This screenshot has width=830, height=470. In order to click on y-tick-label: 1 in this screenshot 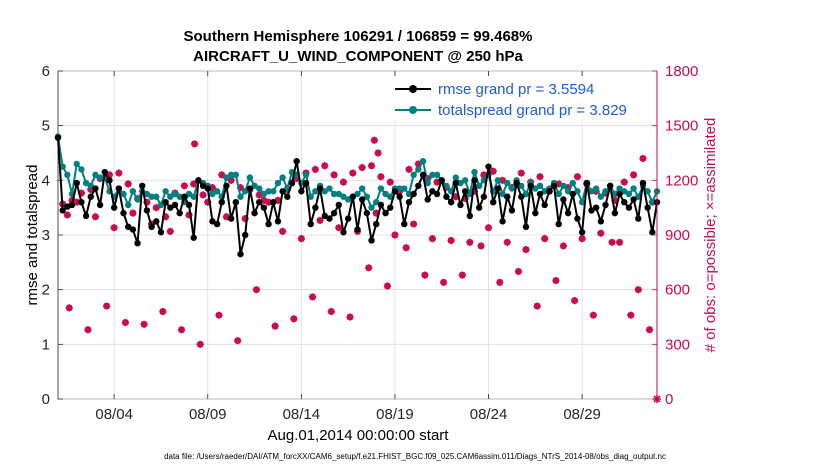, I will do `click(46, 344)`.